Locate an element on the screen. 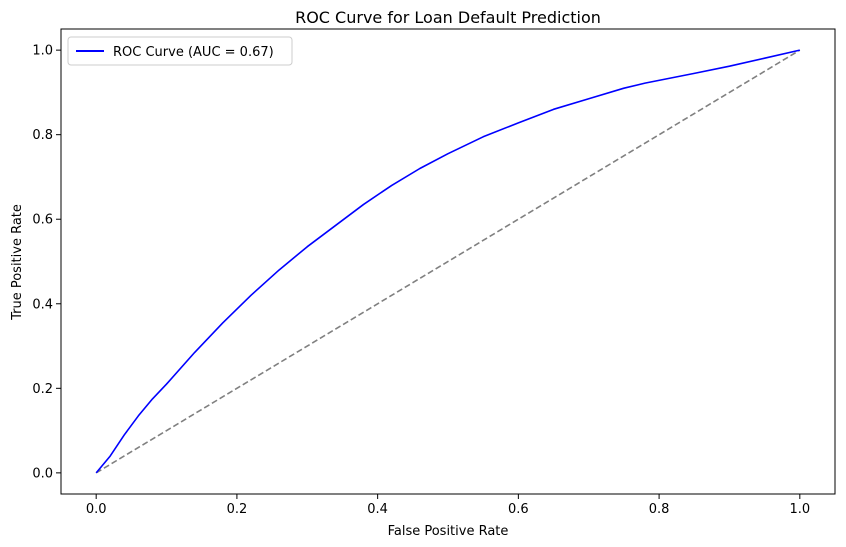 The image size is (846, 547). legend: ROC Curve (AUC = 0.67) is located at coordinates (180, 51).